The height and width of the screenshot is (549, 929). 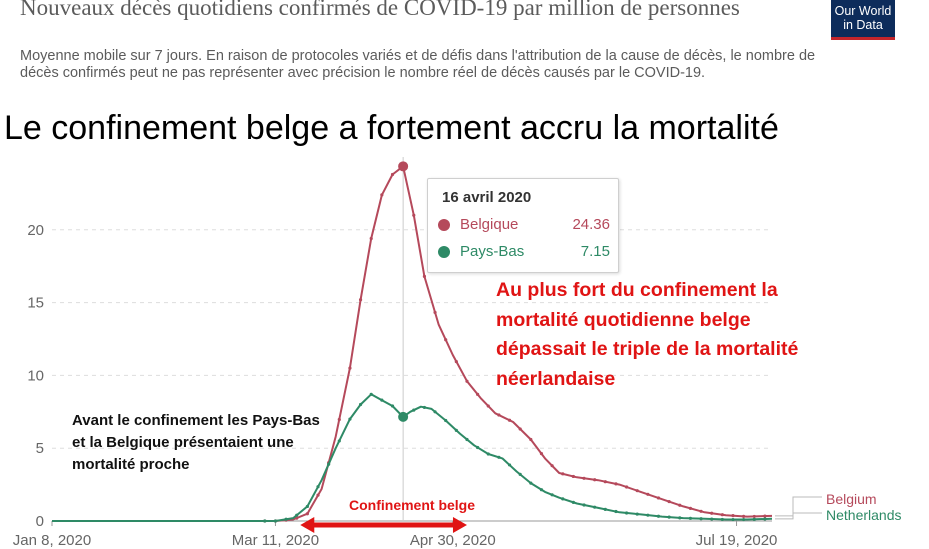 I want to click on y-tick-label: 10, so click(x=35, y=375).